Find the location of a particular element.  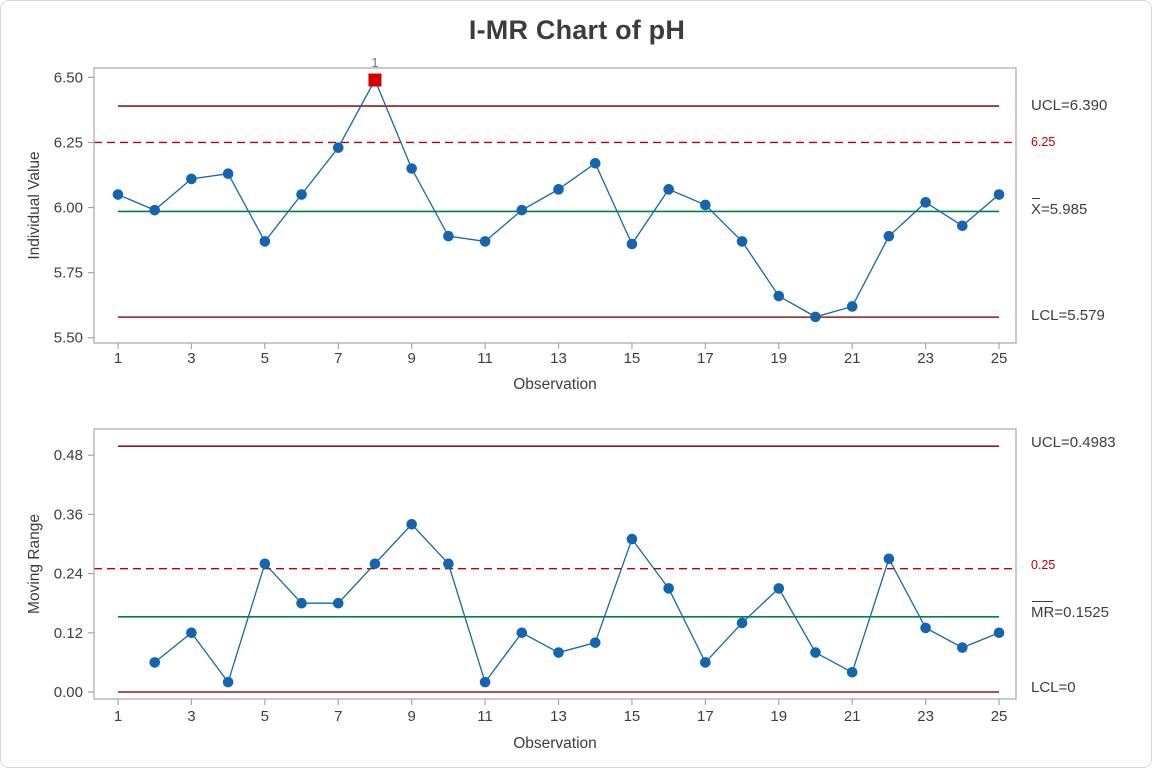

moving_range-x-tick-label: 7 is located at coordinates (338, 716).